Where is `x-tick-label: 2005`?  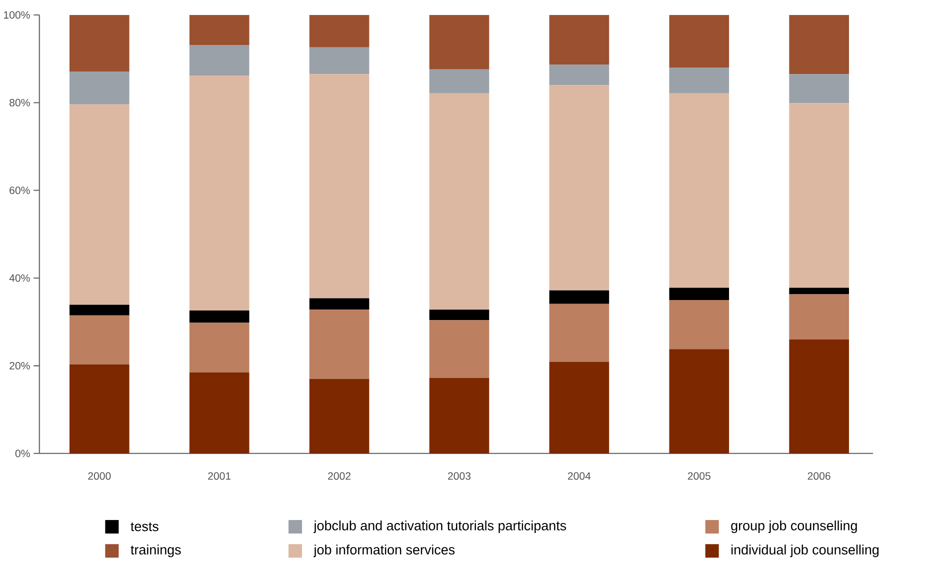 x-tick-label: 2005 is located at coordinates (699, 476).